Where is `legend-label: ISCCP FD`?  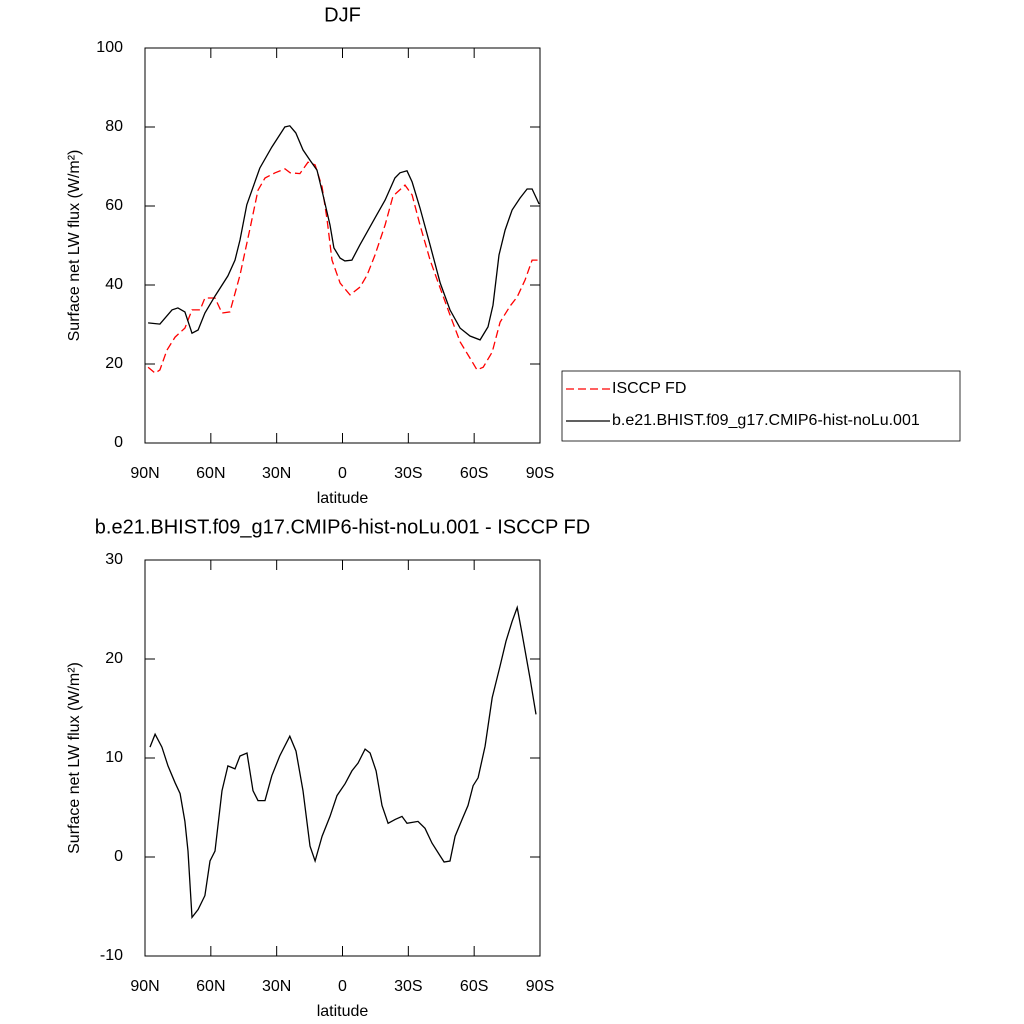
legend-label: ISCCP FD is located at coordinates (649, 388).